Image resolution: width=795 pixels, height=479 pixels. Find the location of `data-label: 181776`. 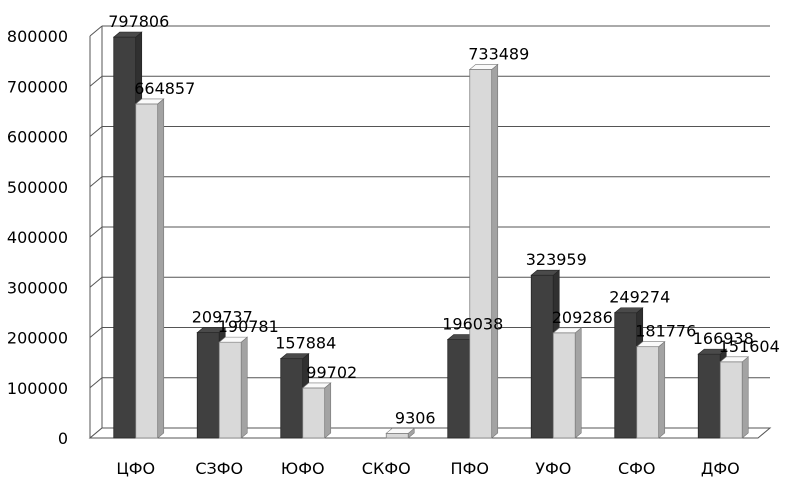

data-label: 181776 is located at coordinates (665, 331).